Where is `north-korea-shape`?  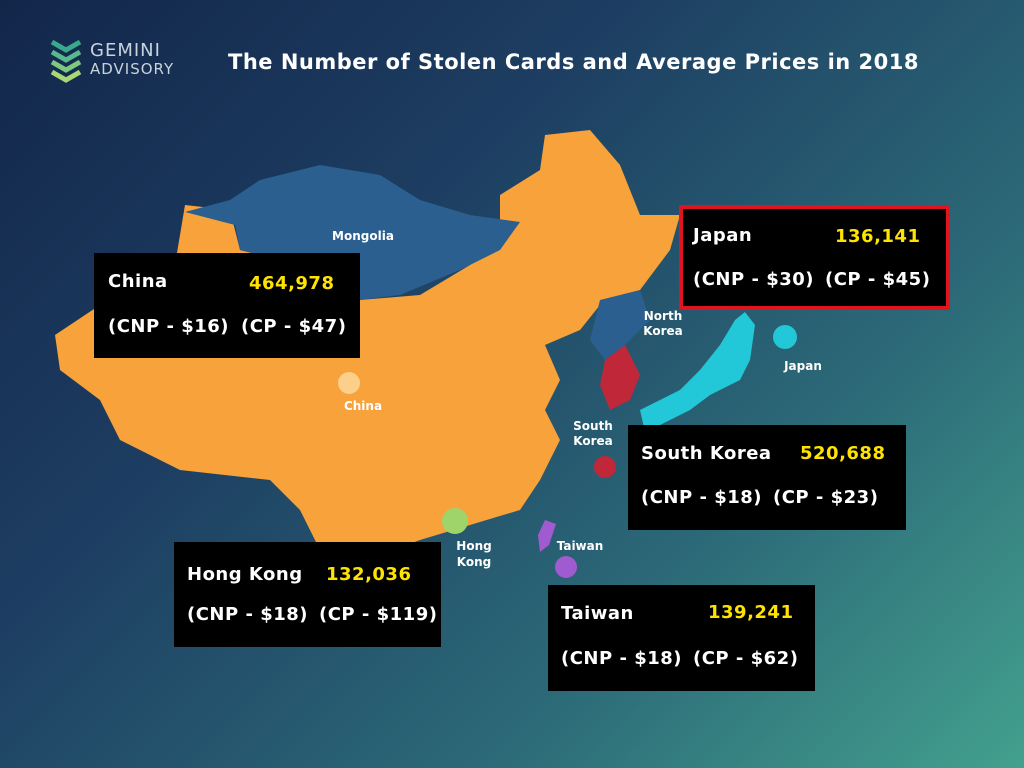
north-korea-shape is located at coordinates (620, 325).